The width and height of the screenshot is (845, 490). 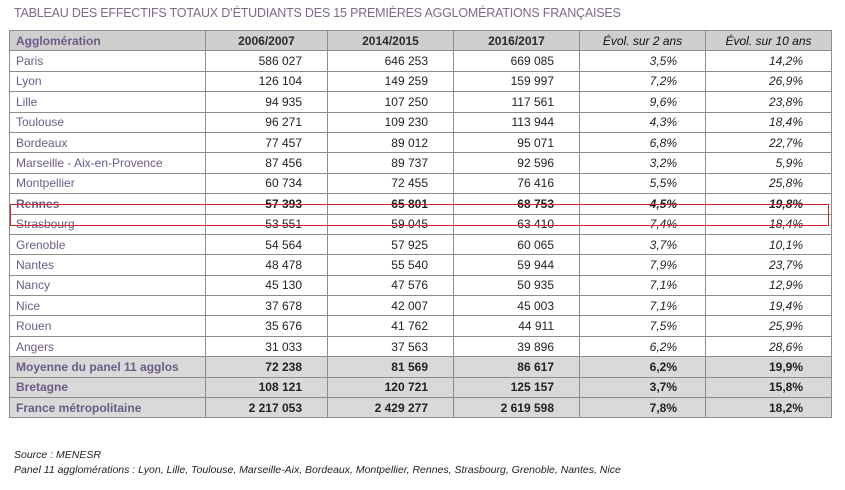 I want to click on cell-evol-10-ans: 19,9%, so click(x=768, y=367).